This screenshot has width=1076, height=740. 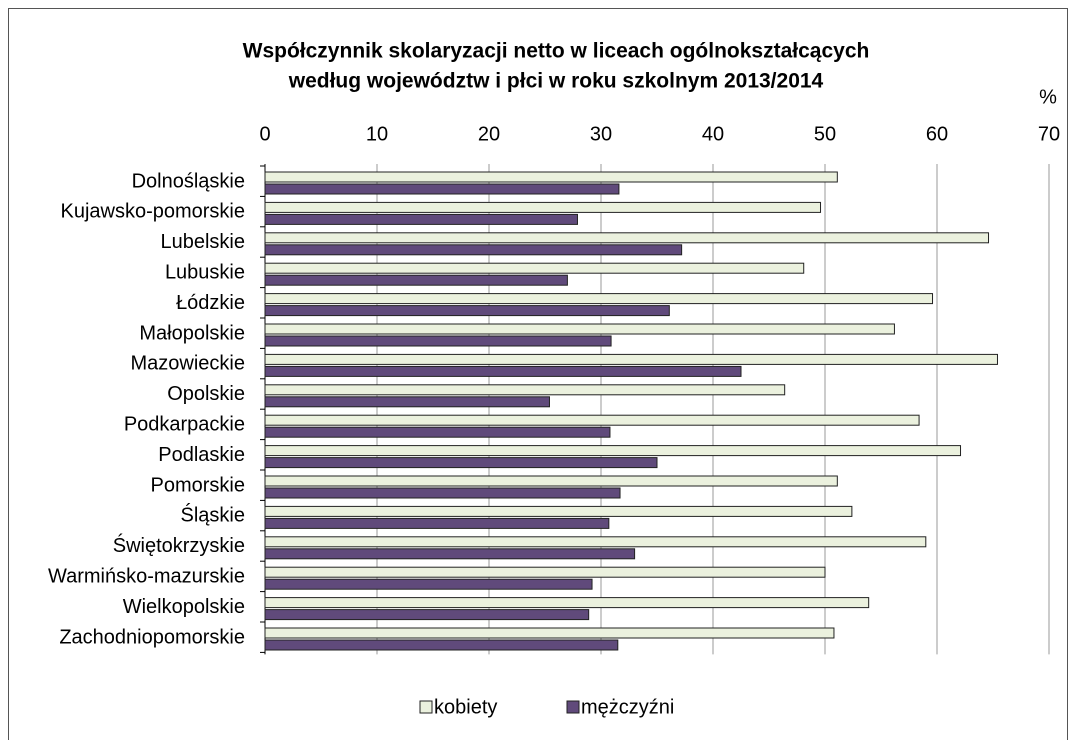 What do you see at coordinates (179, 545) in the screenshot?
I see `y-tick-label: Świętokrzyskie` at bounding box center [179, 545].